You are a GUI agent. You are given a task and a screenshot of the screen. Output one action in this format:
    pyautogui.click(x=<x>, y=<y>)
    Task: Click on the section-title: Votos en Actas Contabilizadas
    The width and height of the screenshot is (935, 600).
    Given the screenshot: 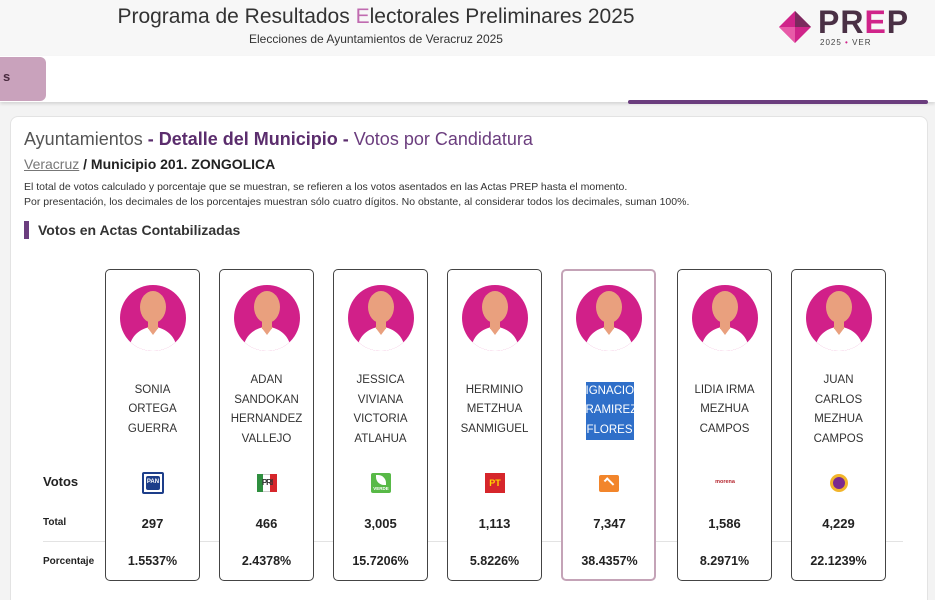 What is the action you would take?
    pyautogui.click(x=132, y=230)
    